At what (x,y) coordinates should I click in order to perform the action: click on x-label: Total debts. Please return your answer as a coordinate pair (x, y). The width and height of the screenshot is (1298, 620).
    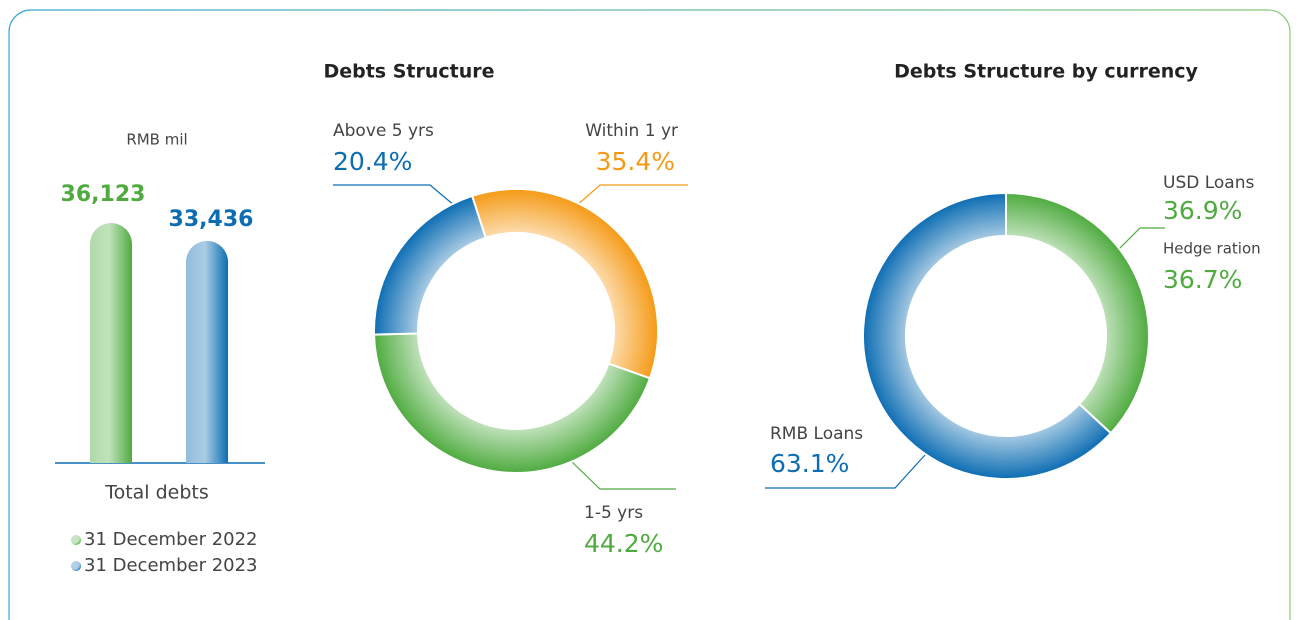
    Looking at the image, I should click on (156, 493).